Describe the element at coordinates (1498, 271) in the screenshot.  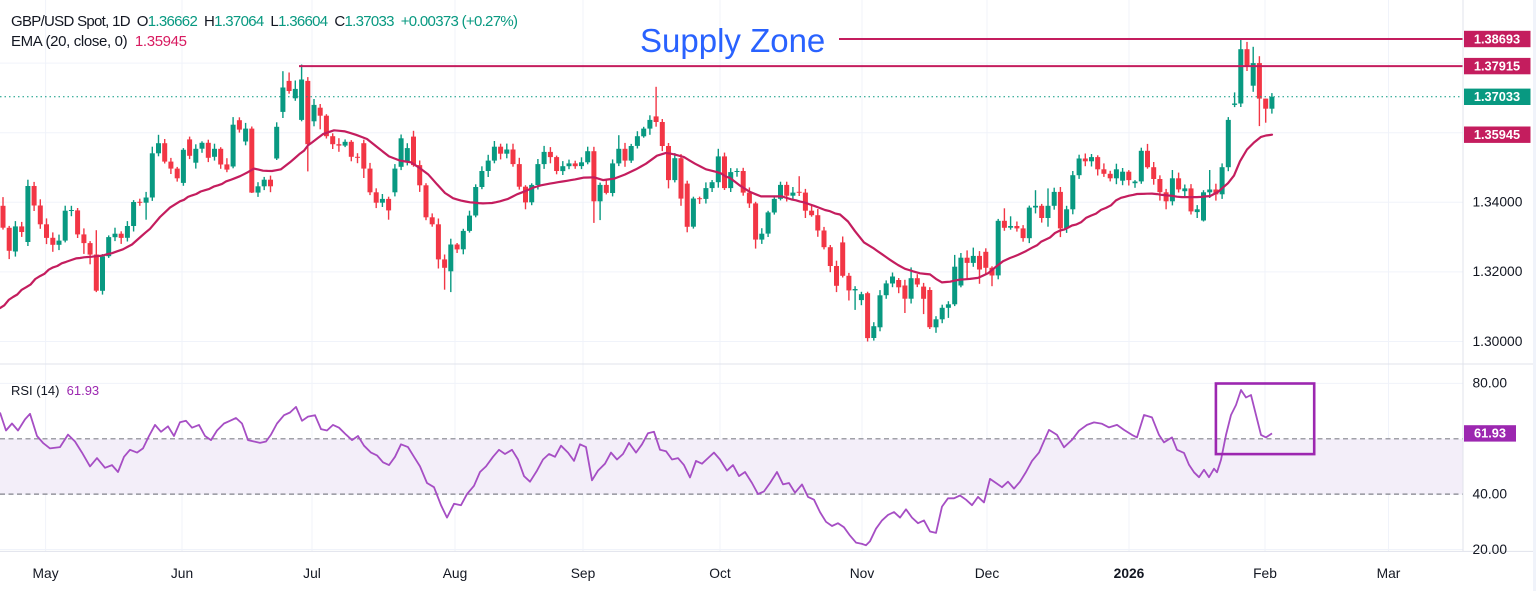
I see `svg-text: 1.32000` at that location.